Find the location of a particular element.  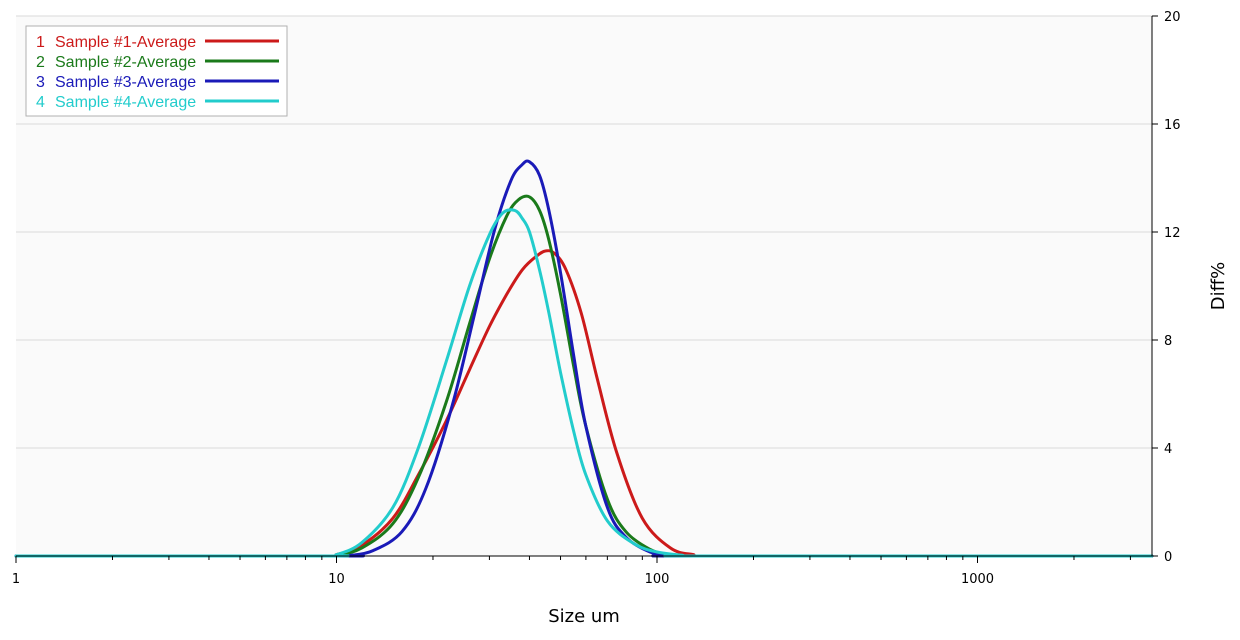

x-tick-label: 100 is located at coordinates (657, 579).